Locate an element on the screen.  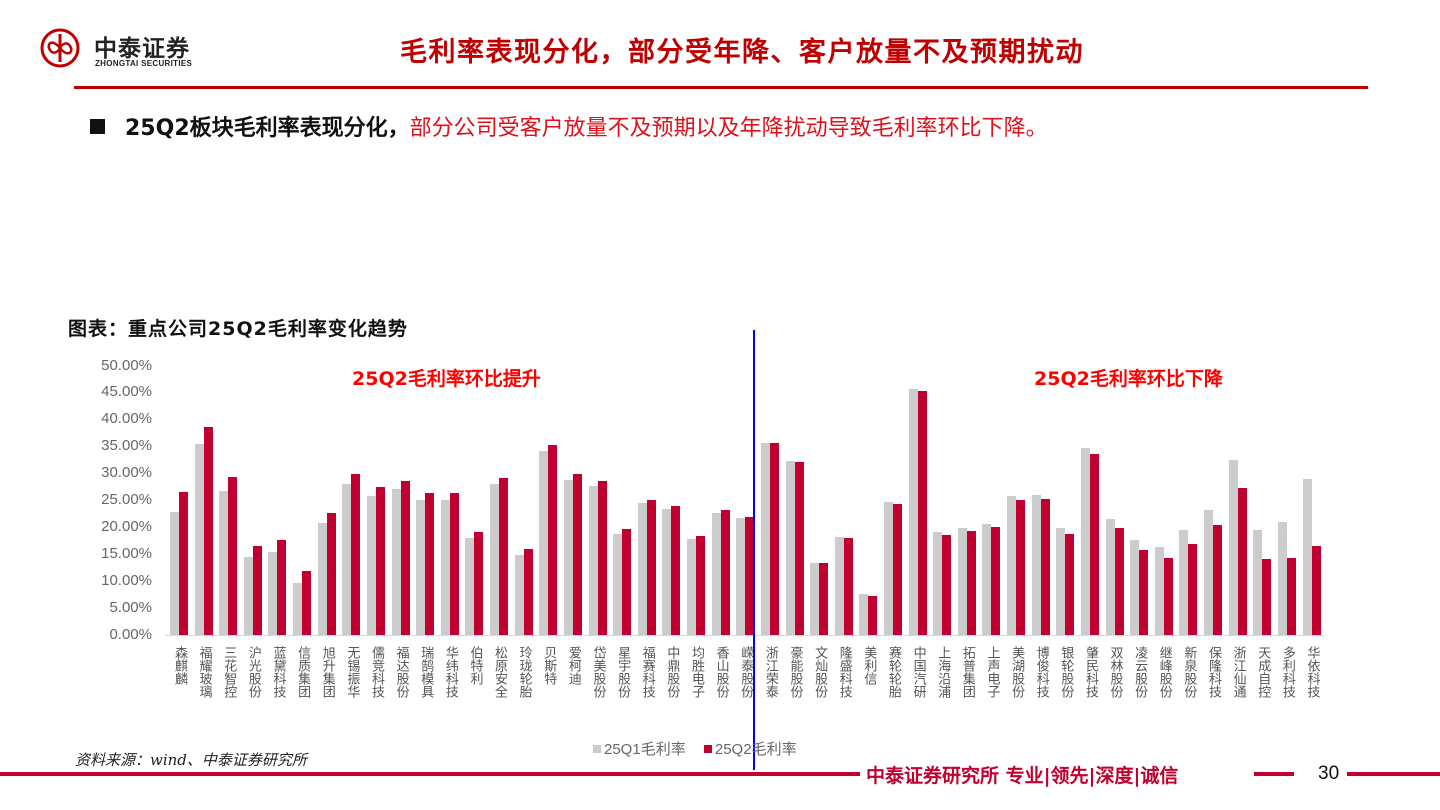
x-tick-label: 博俊科技 is located at coordinates (1041, 672).